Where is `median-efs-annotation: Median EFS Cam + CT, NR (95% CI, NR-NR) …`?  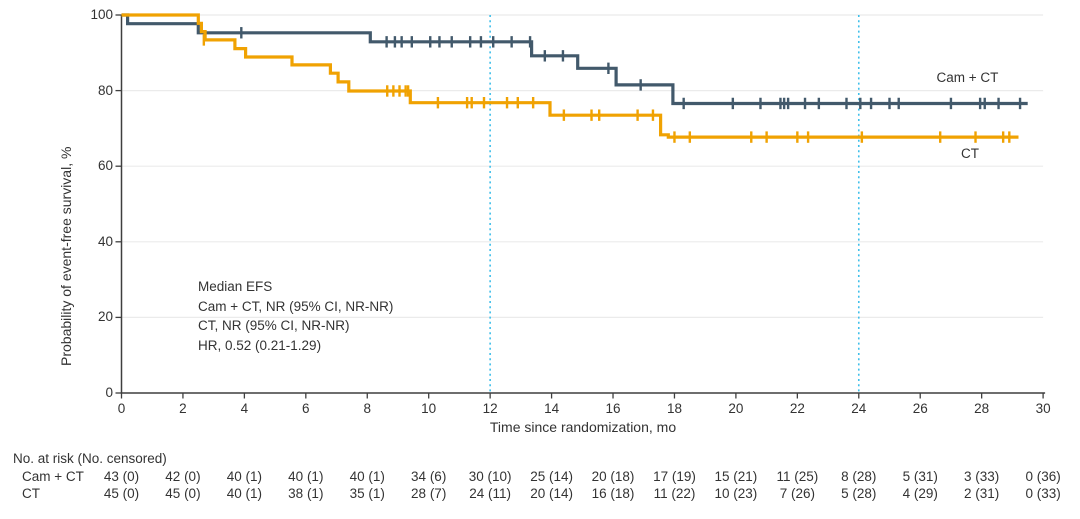 median-efs-annotation: Median EFS Cam + CT, NR (95% CI, NR-NR) … is located at coordinates (295, 316).